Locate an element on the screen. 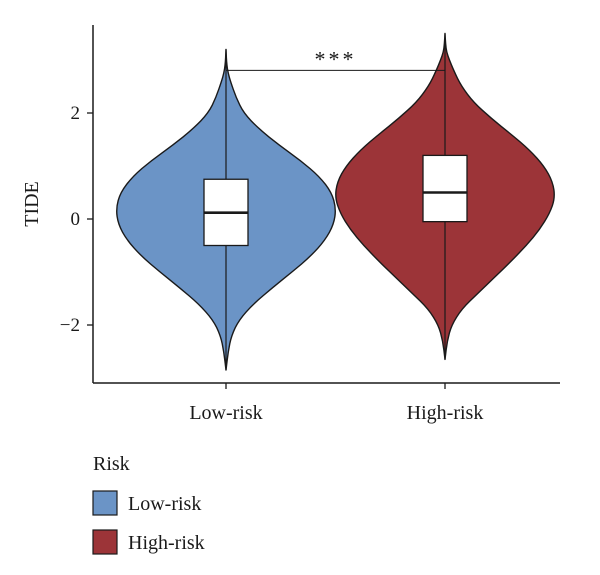 This screenshot has height=575, width=600. y-tick-label: −2 is located at coordinates (70, 325).